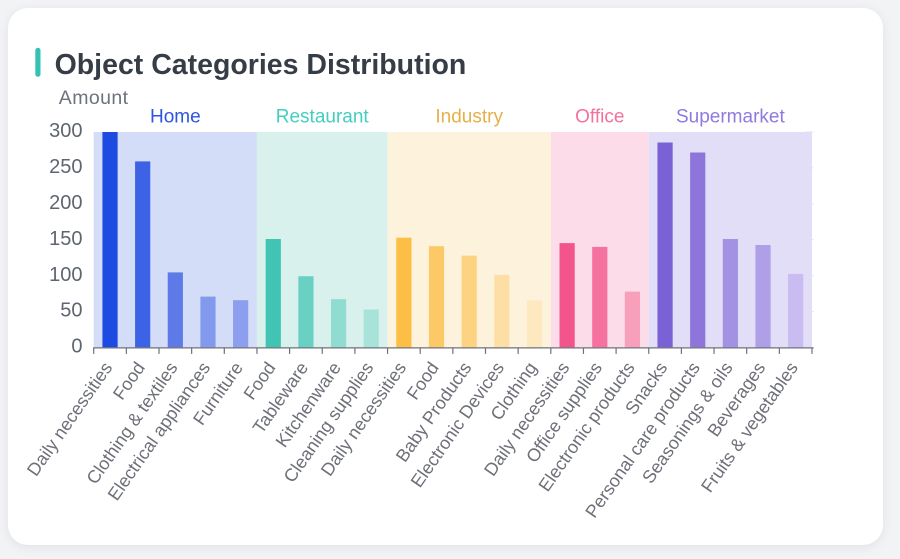  What do you see at coordinates (65, 131) in the screenshot?
I see `svg-text: 300` at bounding box center [65, 131].